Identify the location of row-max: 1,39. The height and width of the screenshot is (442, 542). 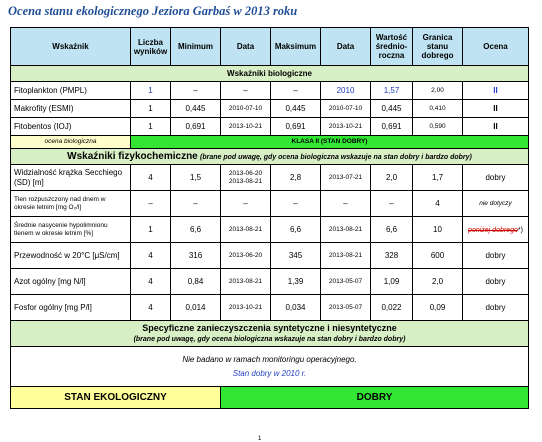
(295, 281).